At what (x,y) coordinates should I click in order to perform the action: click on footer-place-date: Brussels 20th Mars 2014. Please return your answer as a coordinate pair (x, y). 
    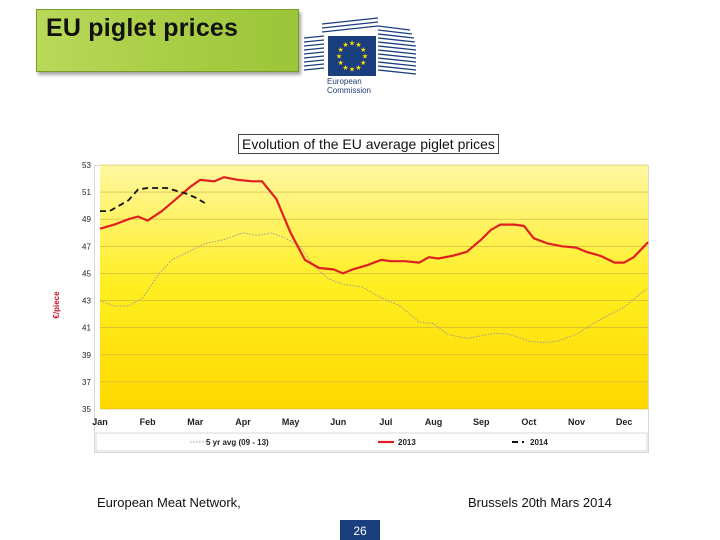
    Looking at the image, I should click on (540, 502).